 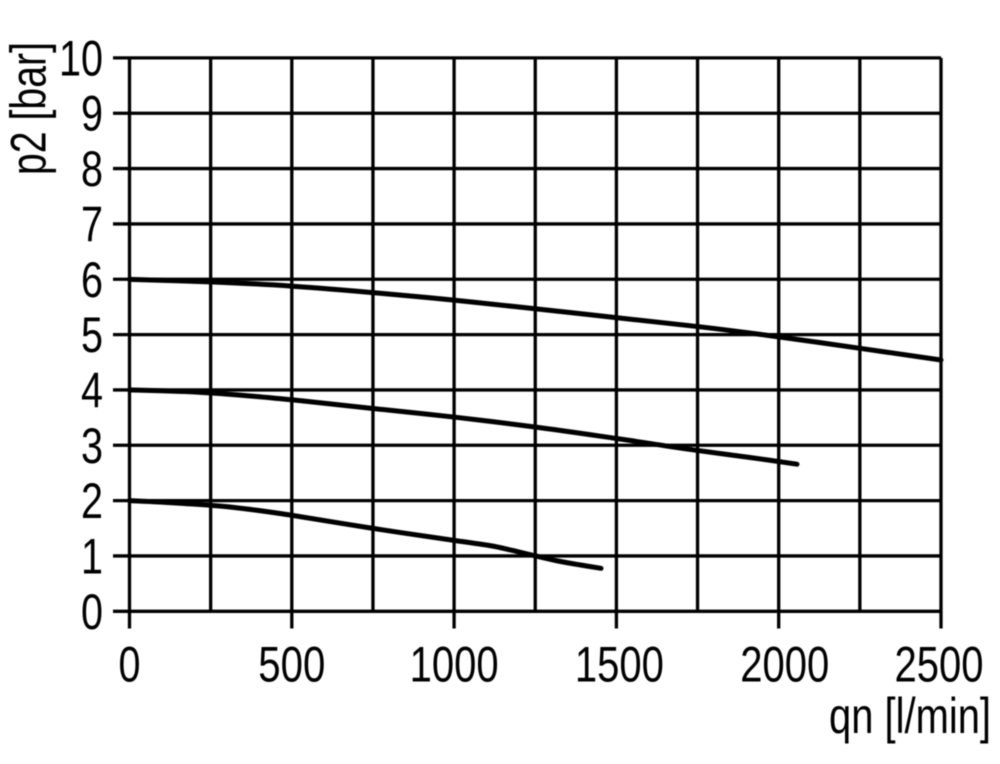 What do you see at coordinates (910, 716) in the screenshot?
I see `svg-text: qn [l/min]` at bounding box center [910, 716].